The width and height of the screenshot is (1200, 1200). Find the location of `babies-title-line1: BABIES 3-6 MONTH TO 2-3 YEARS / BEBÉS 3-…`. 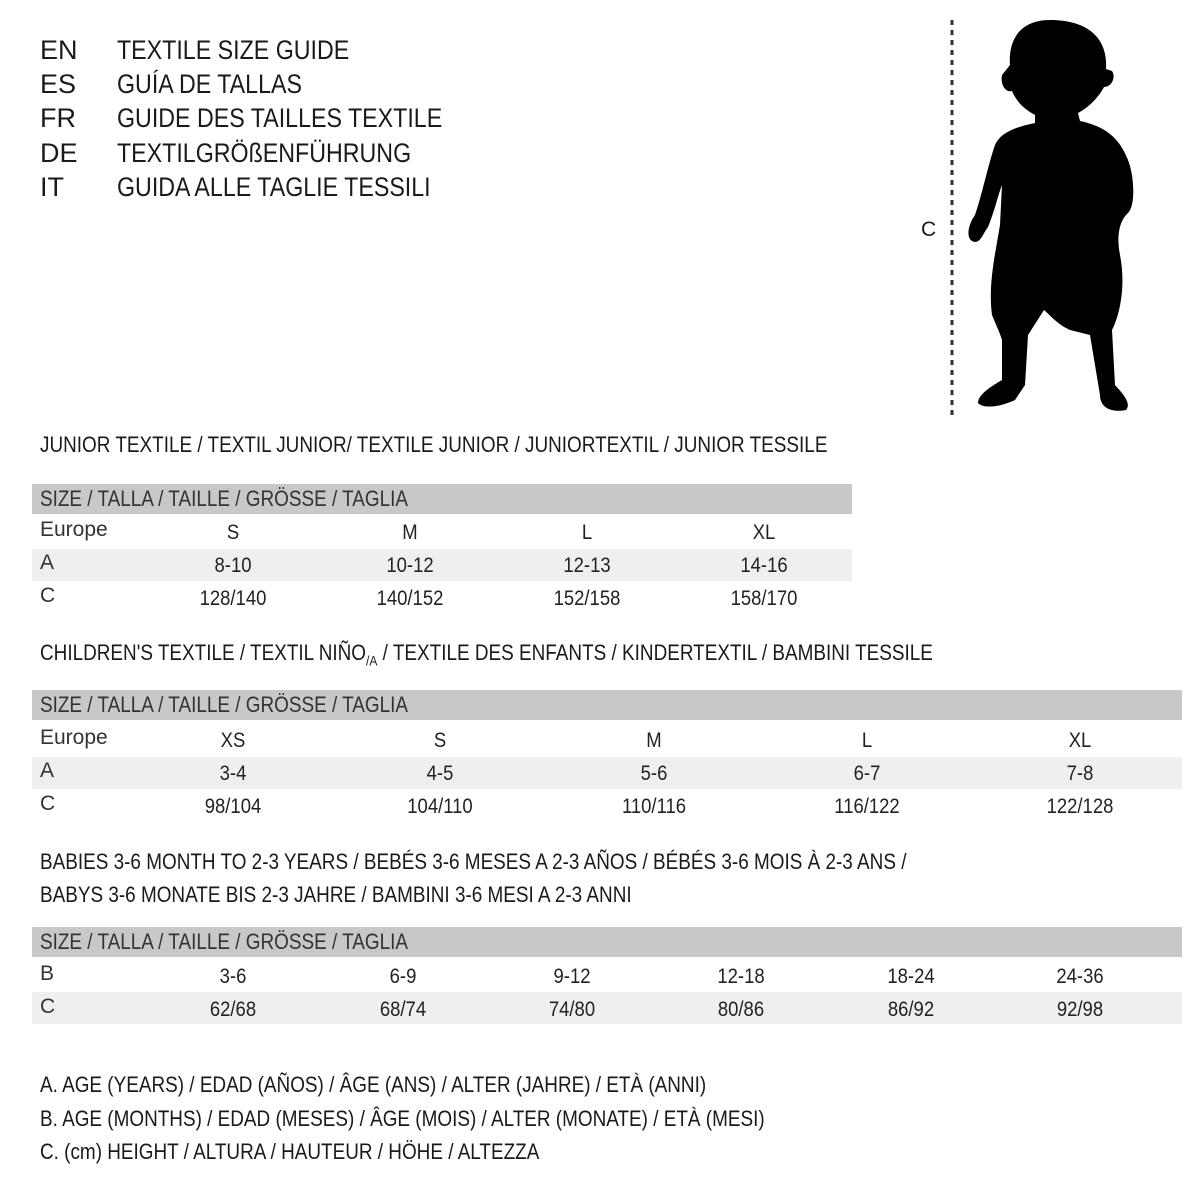

babies-title-line1: BABIES 3-6 MONTH TO 2-3 YEARS / BEBÉS 3-… is located at coordinates (473, 861).